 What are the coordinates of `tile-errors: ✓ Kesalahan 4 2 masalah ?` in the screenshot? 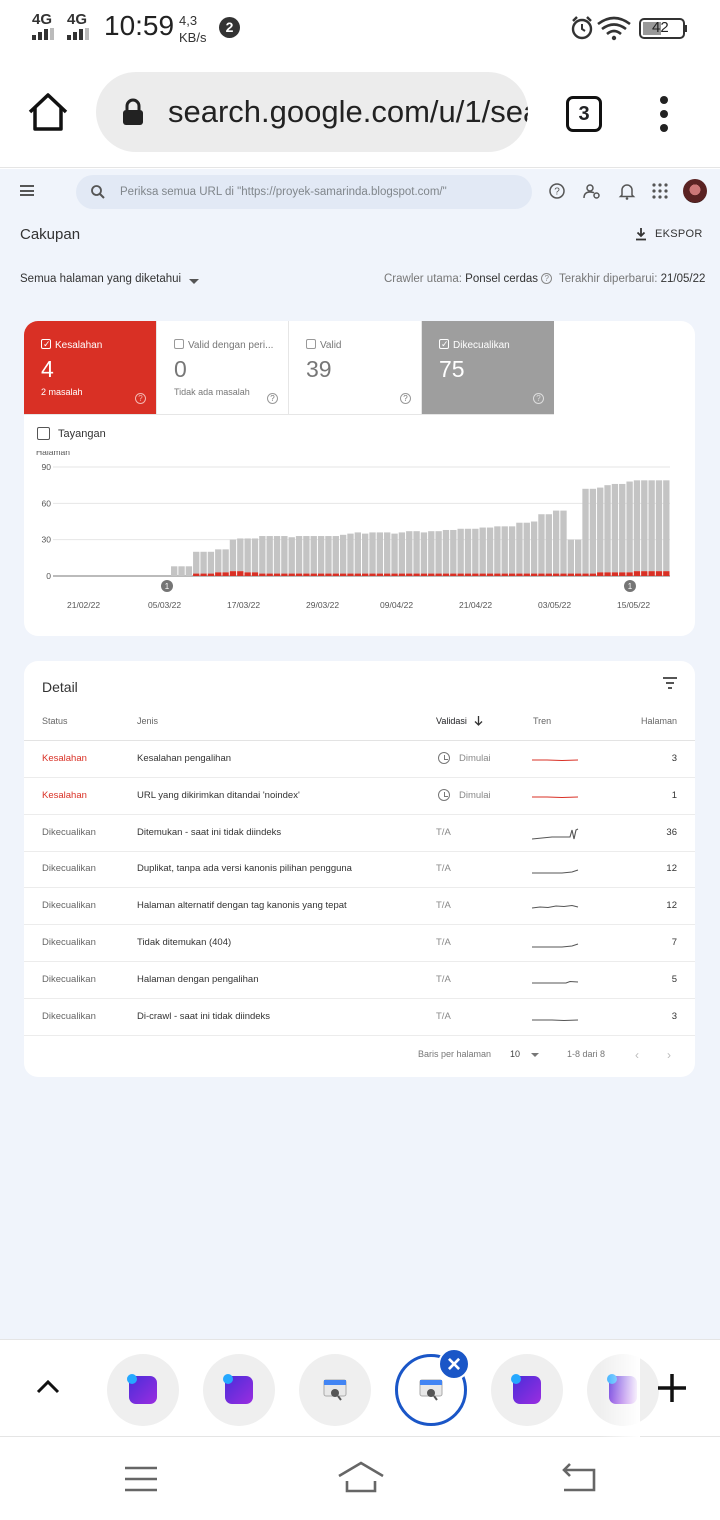 It's located at (90, 368).